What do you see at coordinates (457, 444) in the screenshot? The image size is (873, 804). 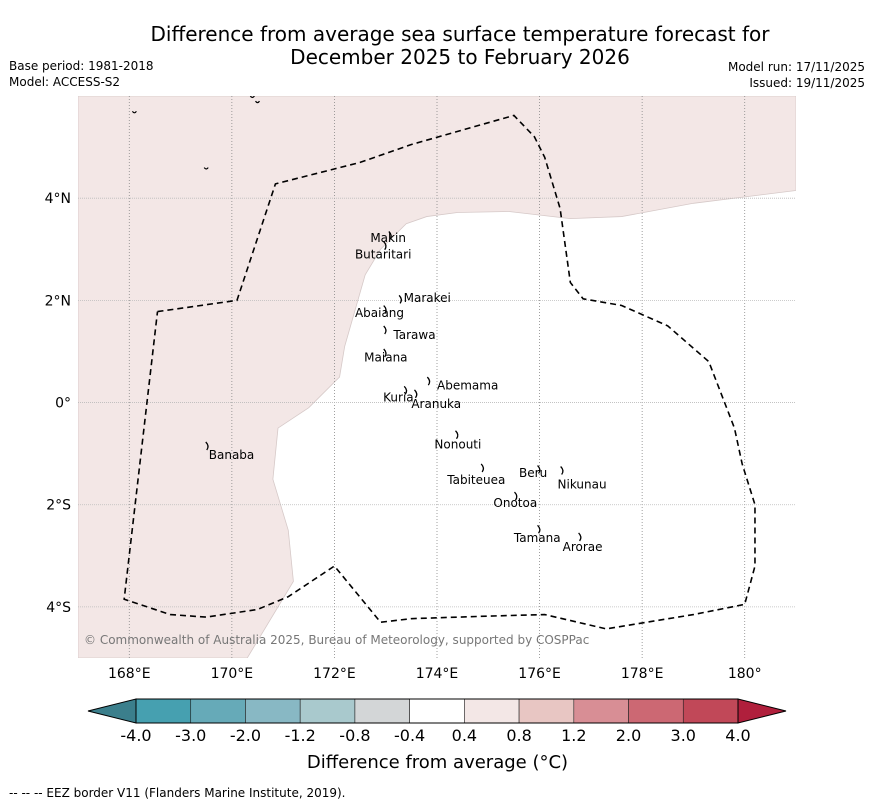 I see `island-label: Nonouti` at bounding box center [457, 444].